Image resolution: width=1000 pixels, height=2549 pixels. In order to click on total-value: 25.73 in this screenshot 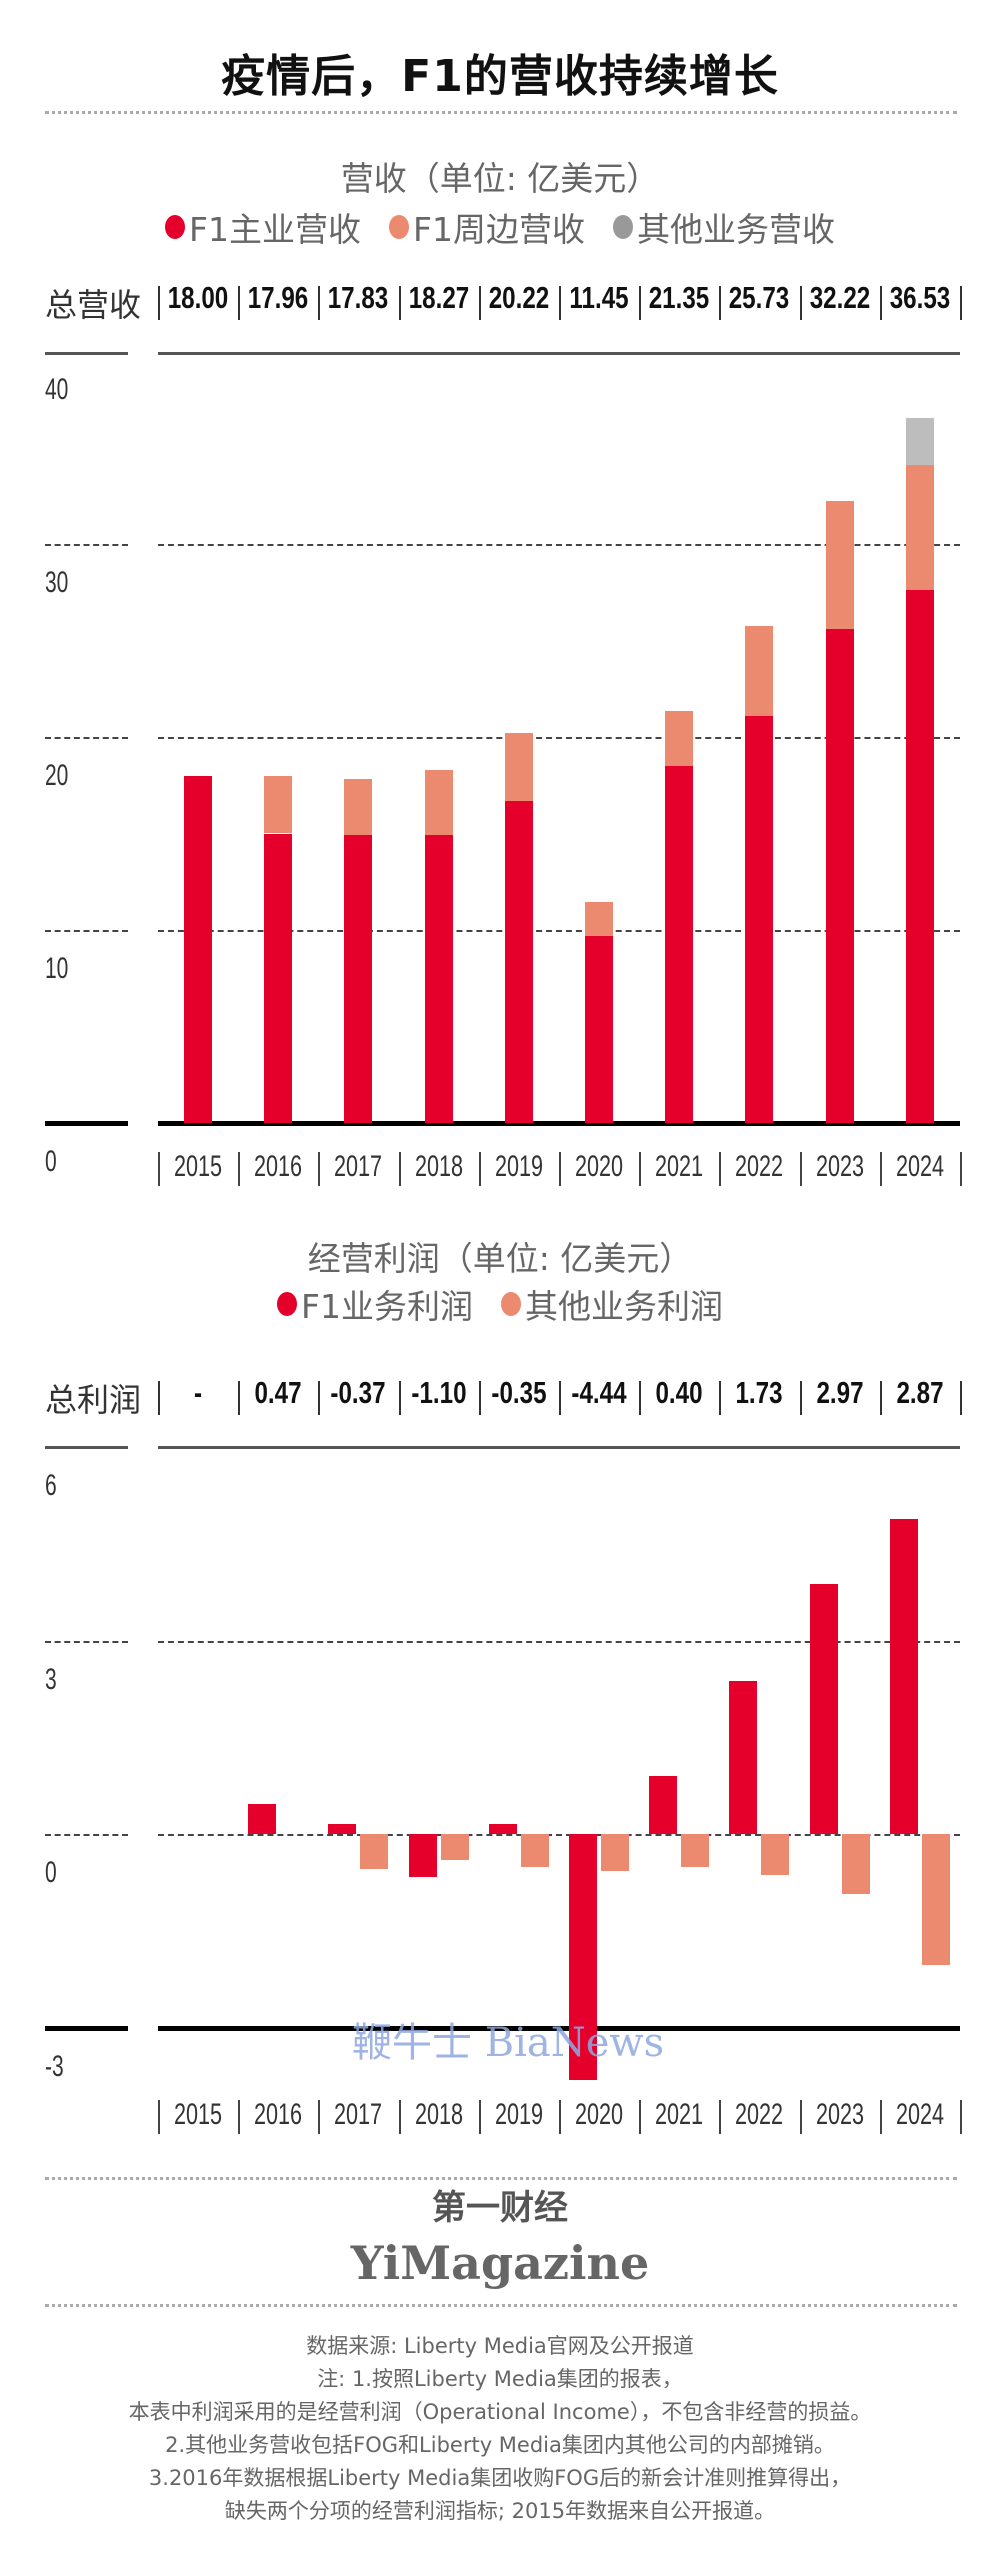, I will do `click(759, 297)`.